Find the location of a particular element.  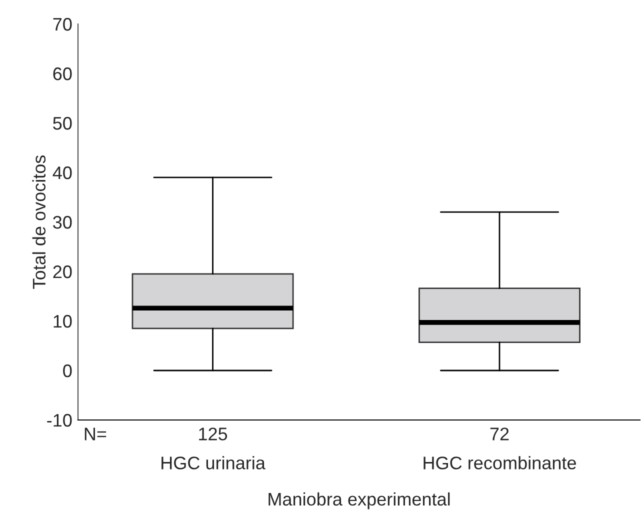

y-tick-label: 0 is located at coordinates (67, 371).